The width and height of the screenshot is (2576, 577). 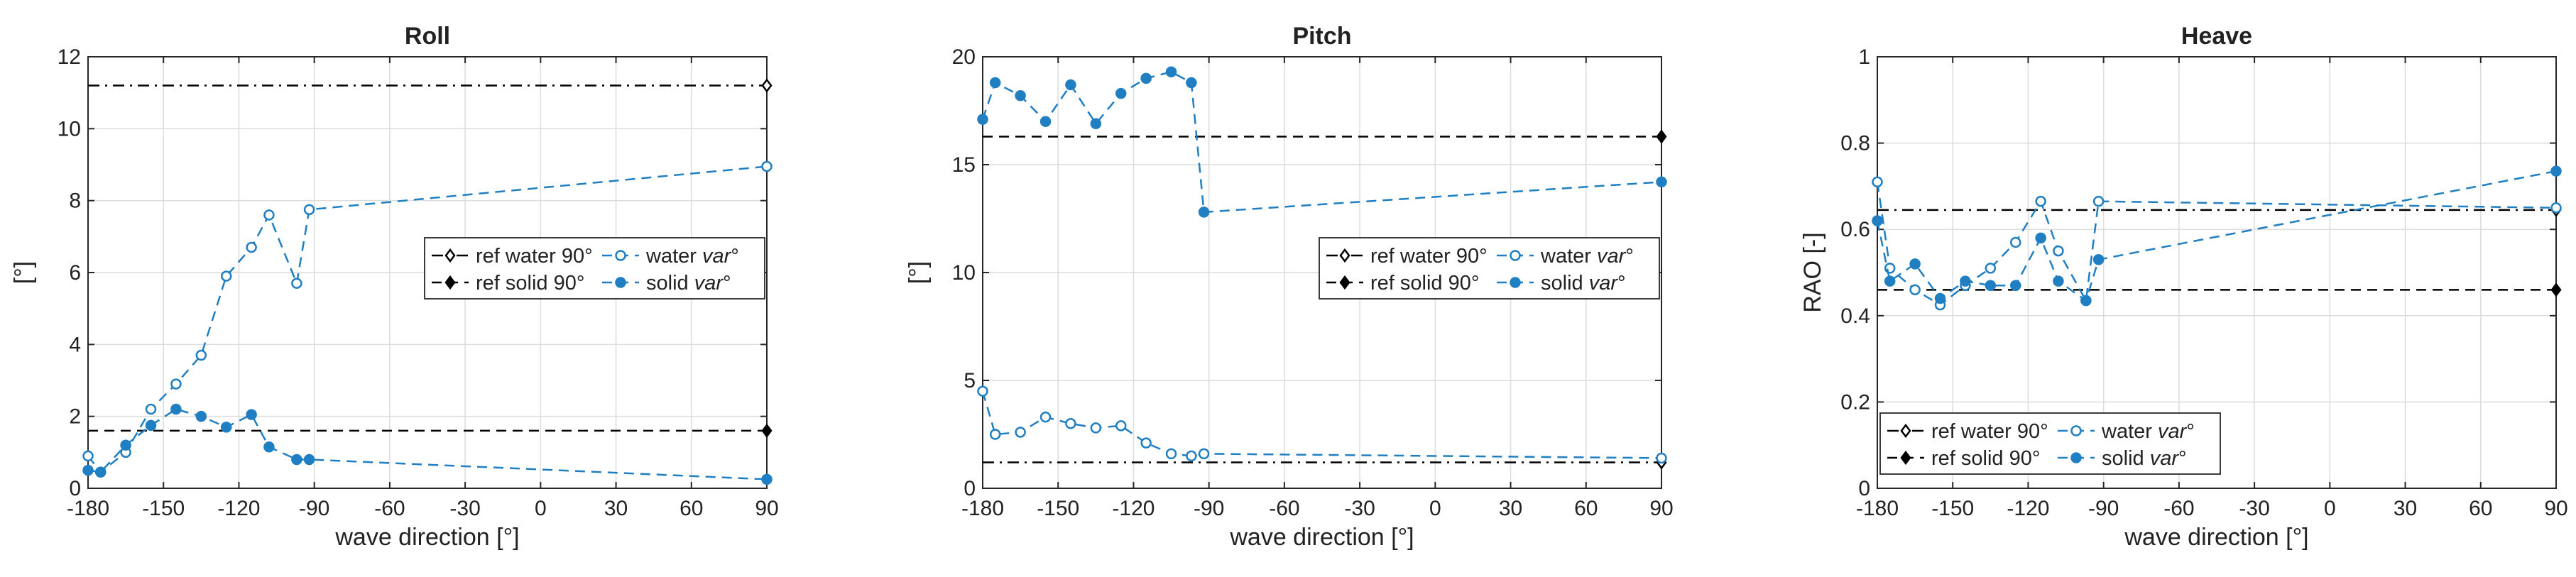 I want to click on series-solid-var-, so click(x=2217, y=236).